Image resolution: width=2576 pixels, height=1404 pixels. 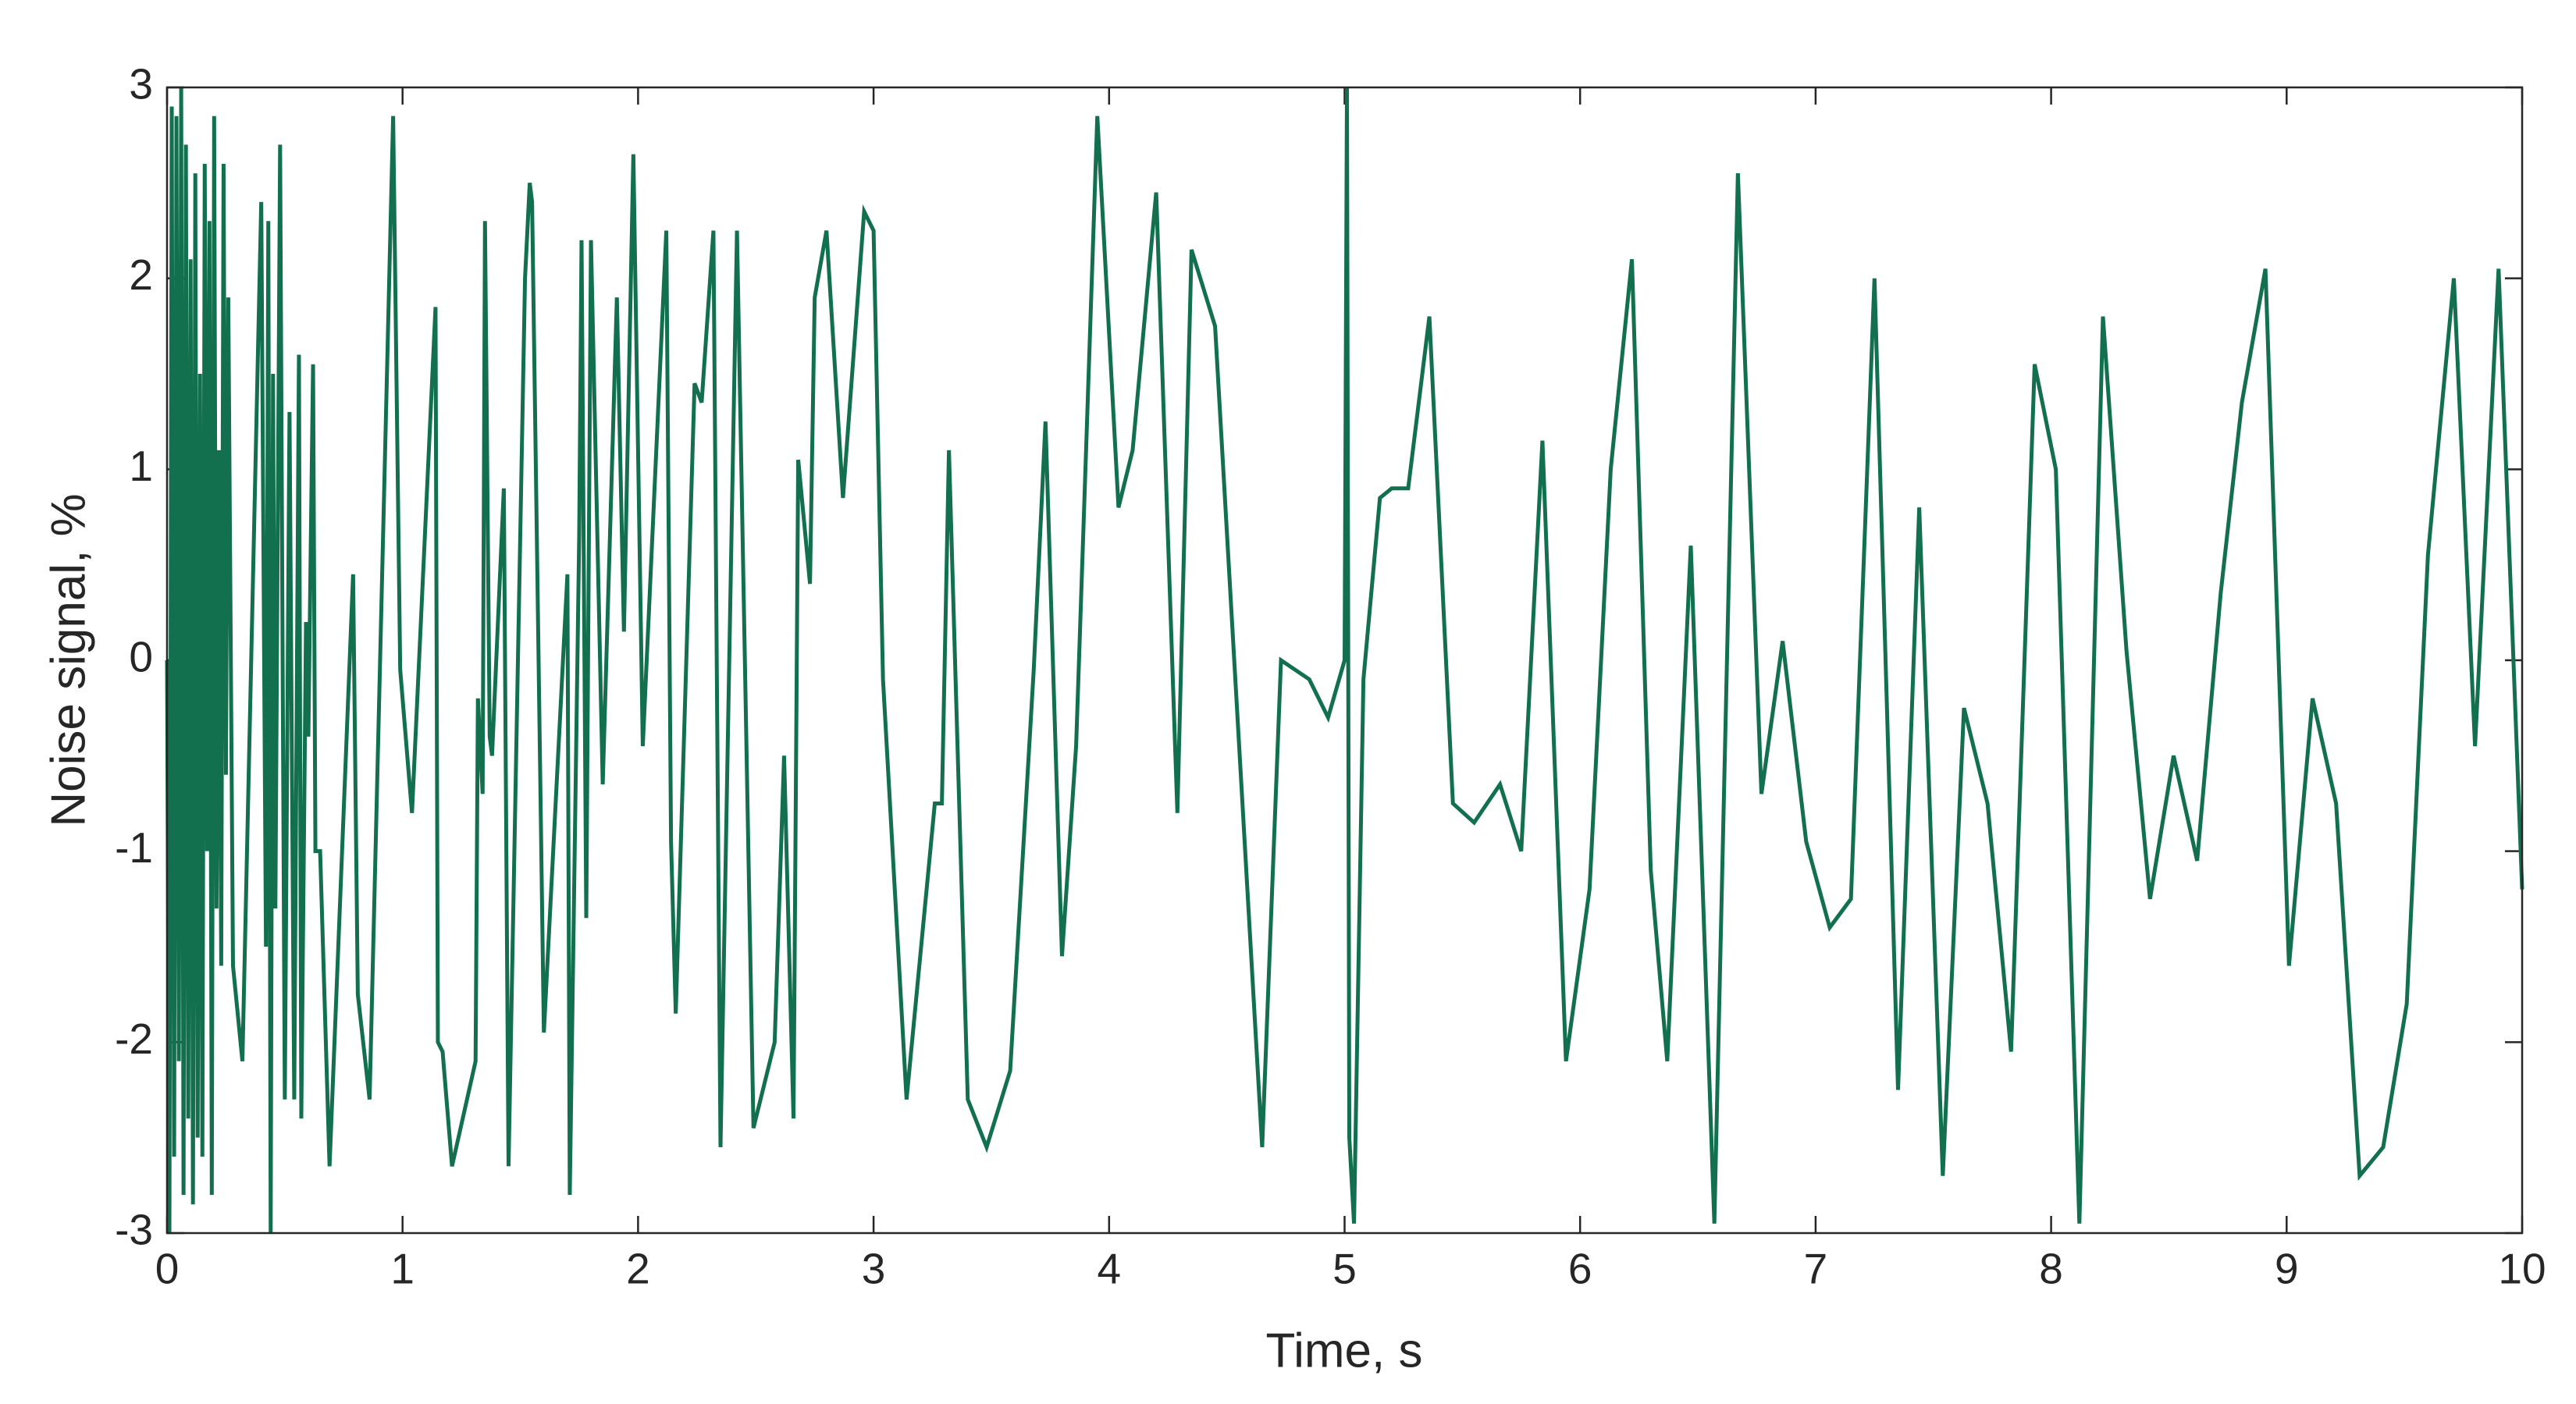 What do you see at coordinates (141, 466) in the screenshot?
I see `y-tick-label: 1` at bounding box center [141, 466].